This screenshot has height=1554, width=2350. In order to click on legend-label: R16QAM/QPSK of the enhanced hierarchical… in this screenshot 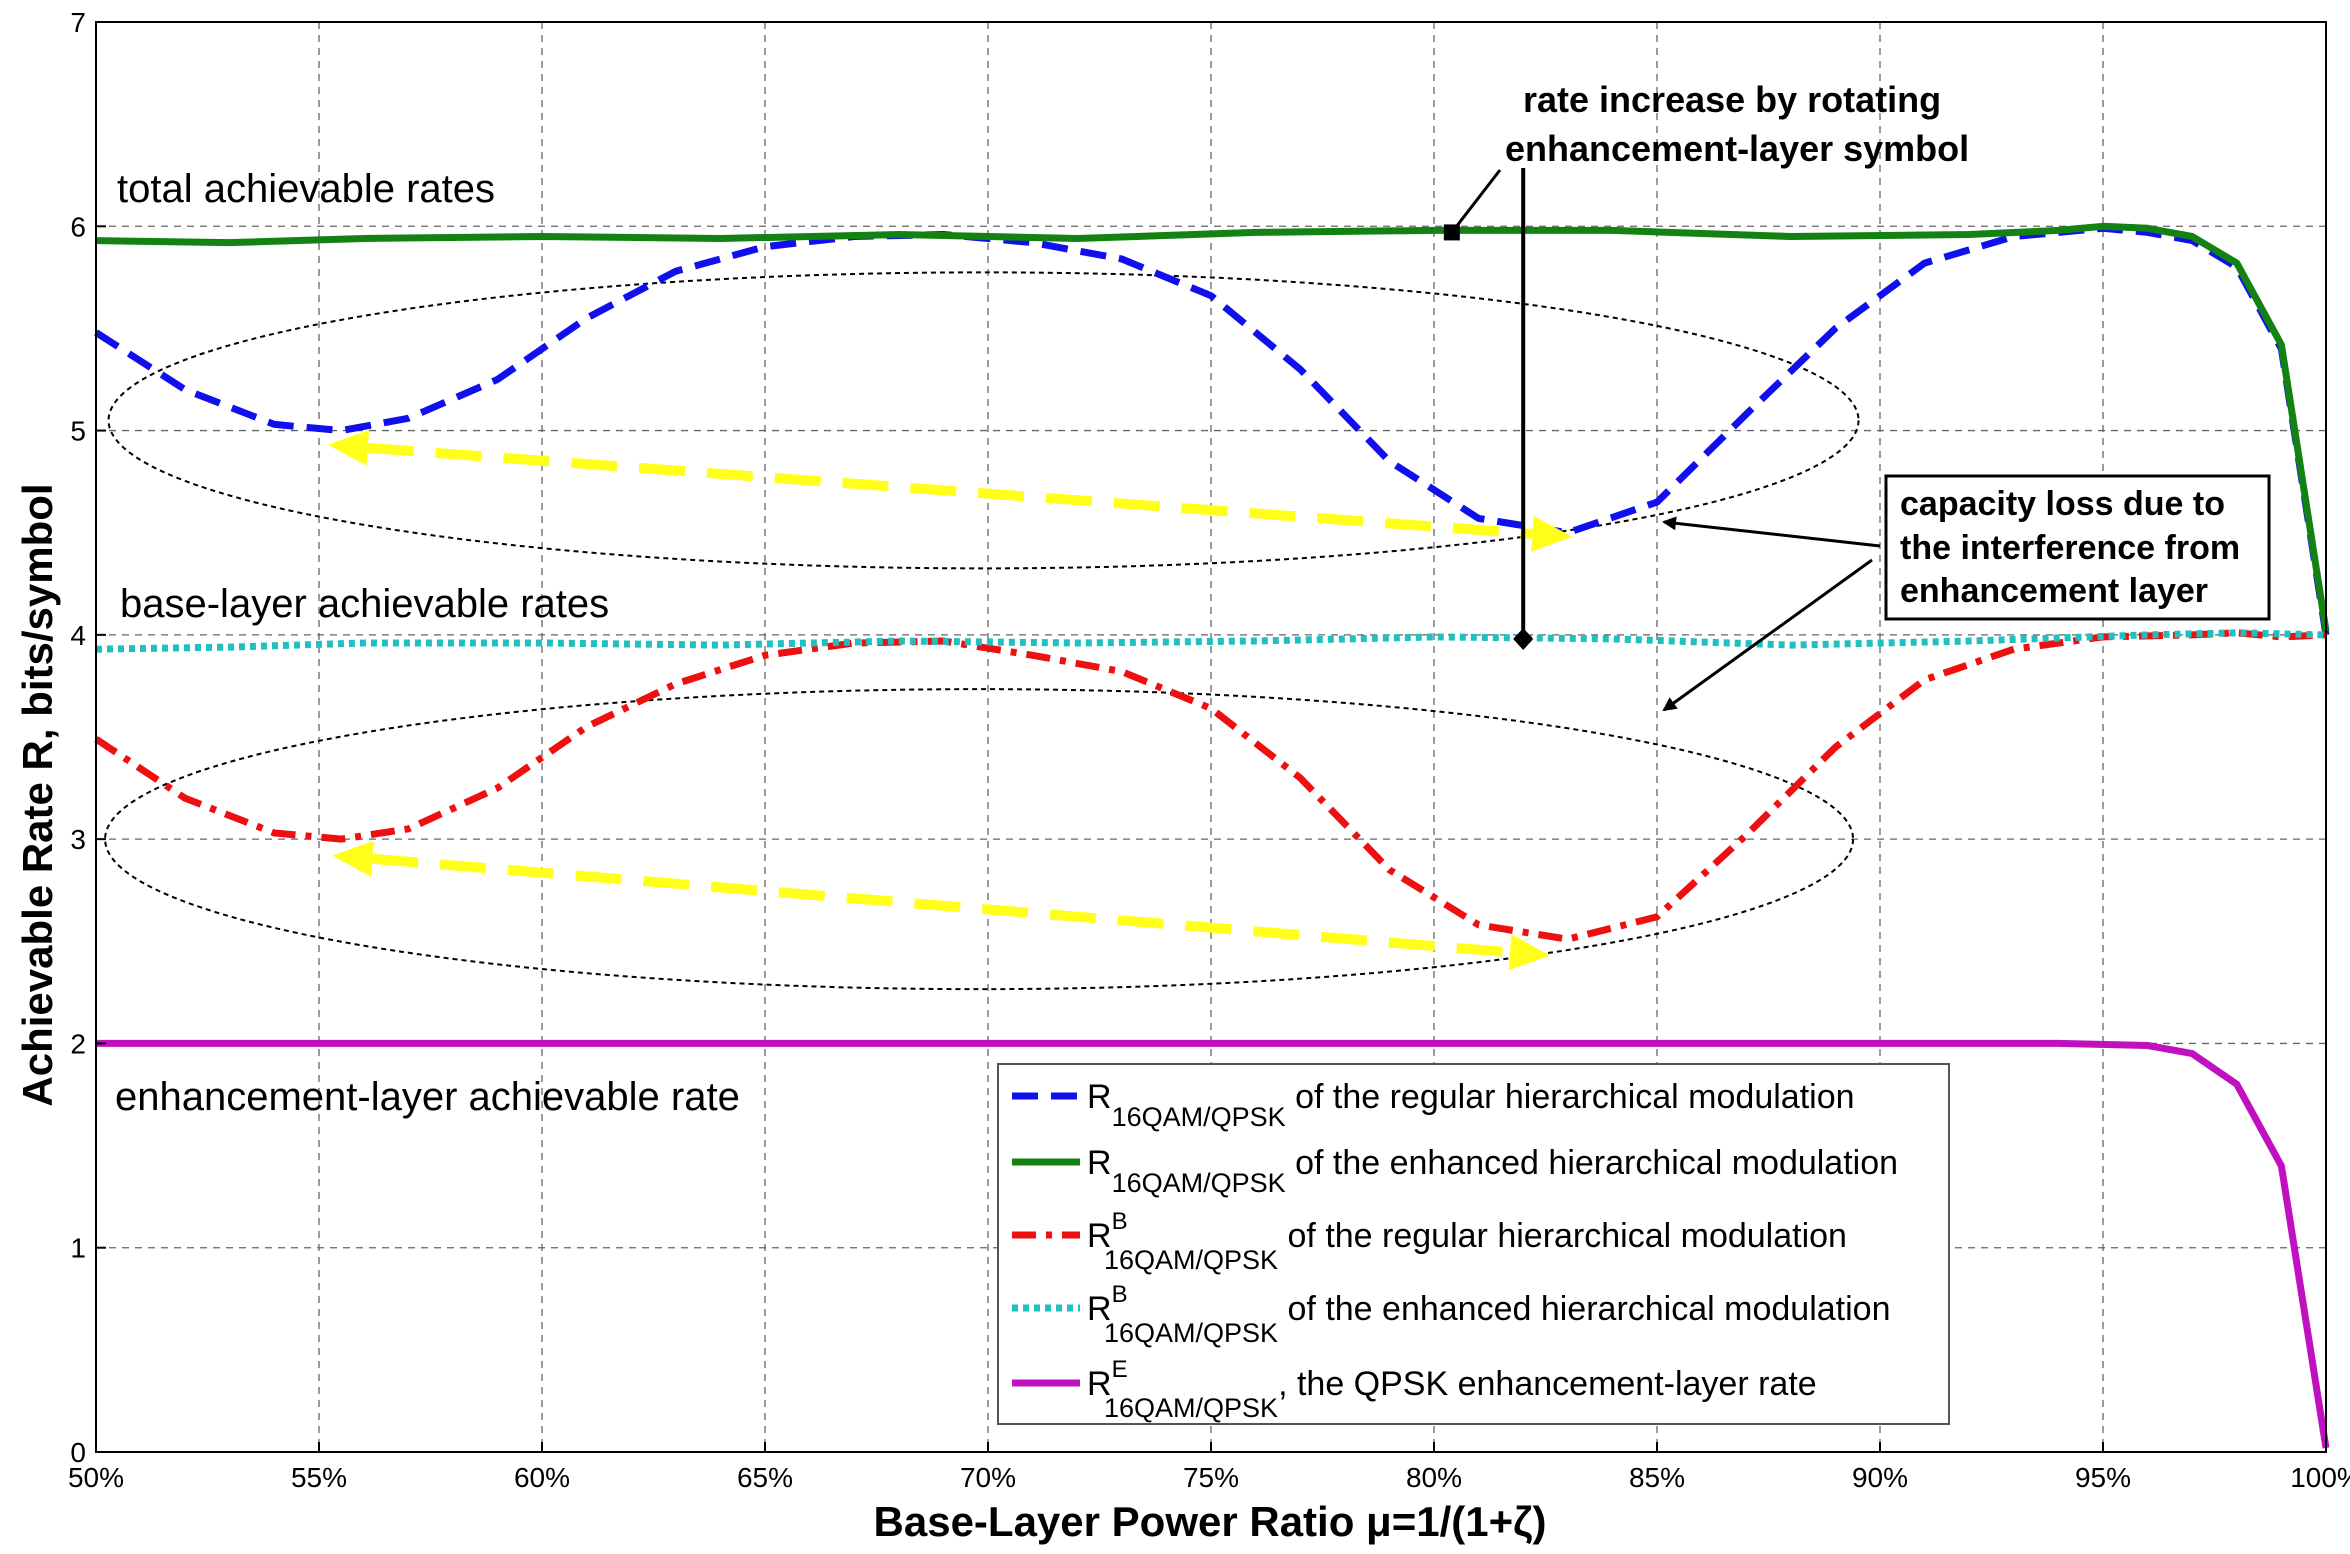, I will do `click(1492, 1171)`.